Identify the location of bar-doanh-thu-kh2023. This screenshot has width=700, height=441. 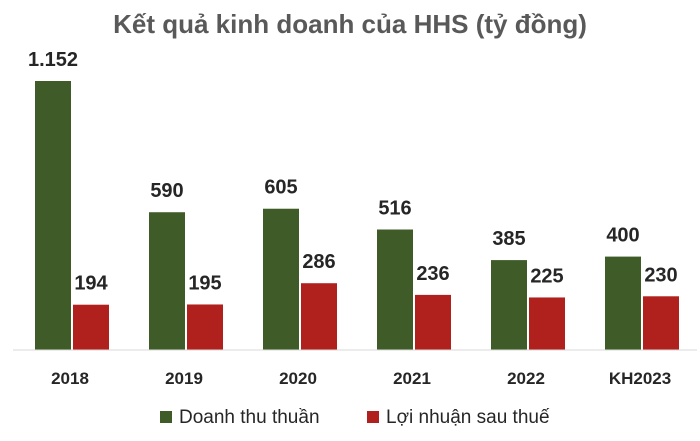
(623, 303).